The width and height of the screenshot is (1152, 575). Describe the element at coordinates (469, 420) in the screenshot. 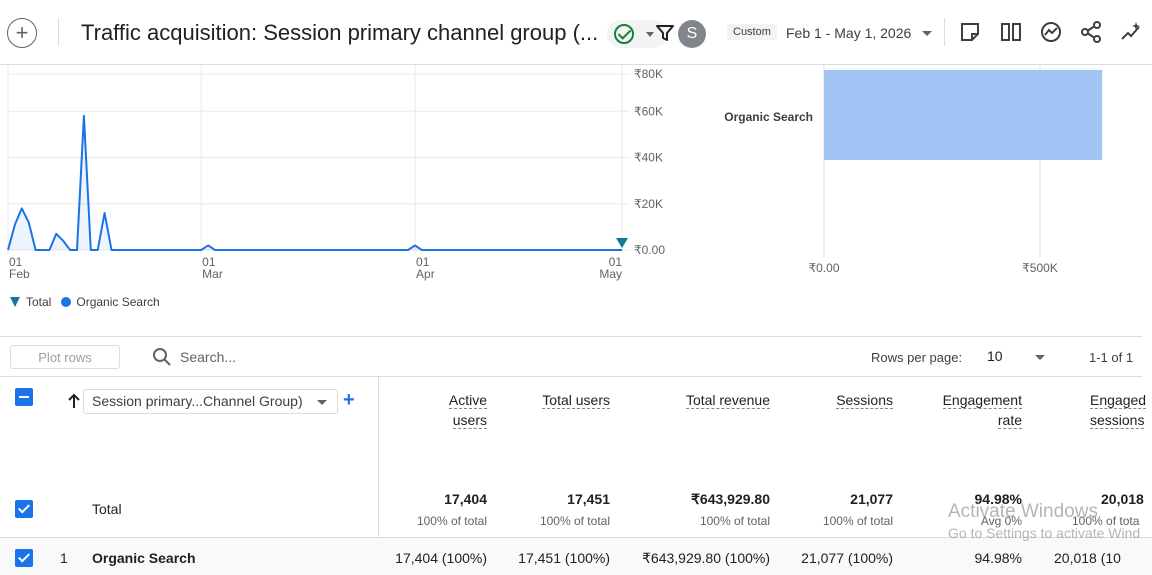

I see `column-header-line: users` at that location.